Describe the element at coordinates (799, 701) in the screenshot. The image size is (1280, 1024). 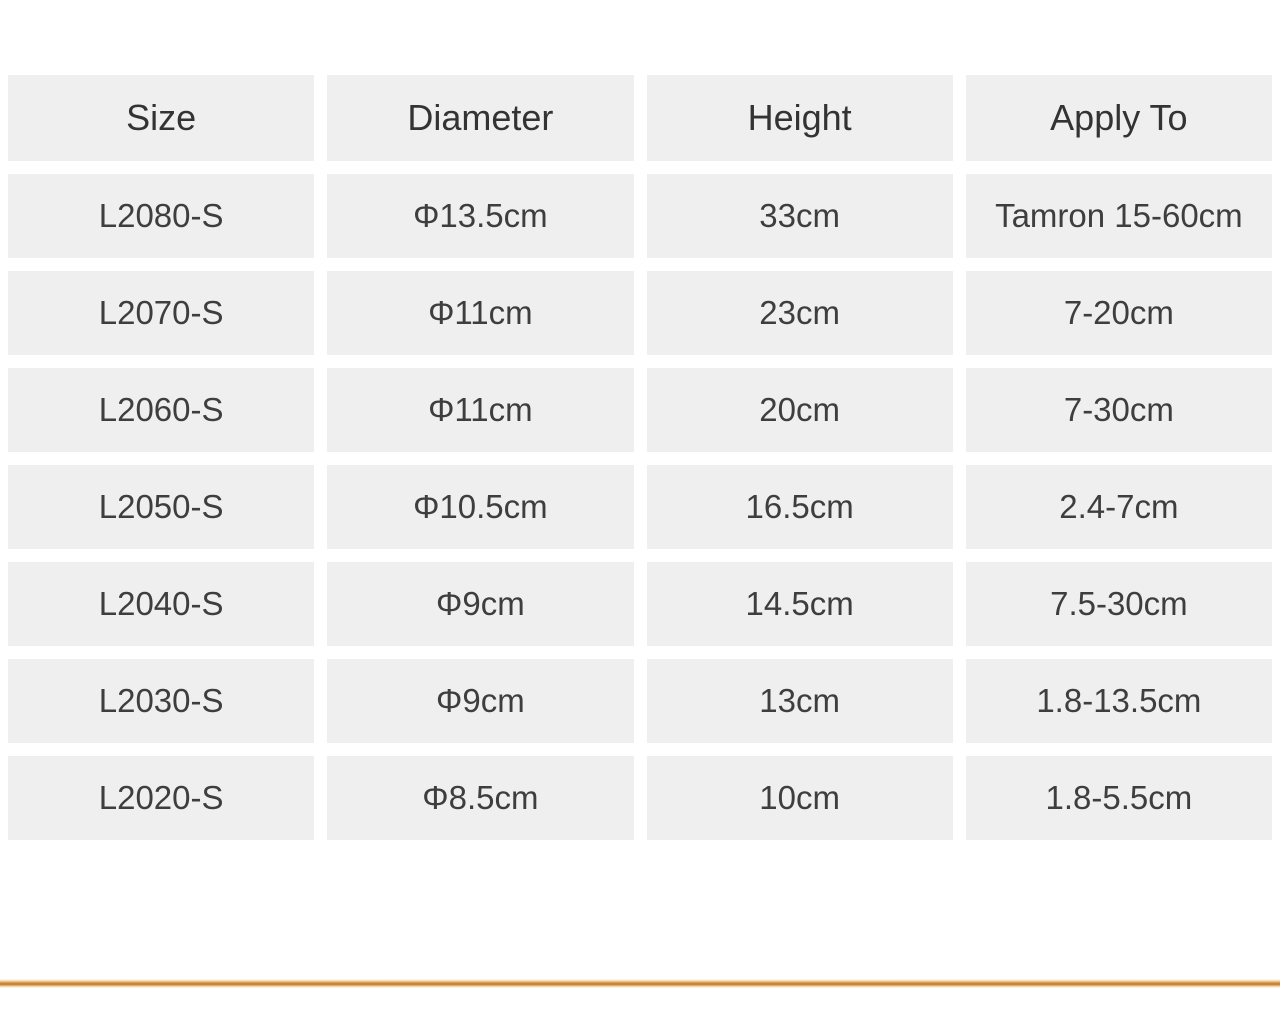
I see `cell-height: 13cm` at that location.